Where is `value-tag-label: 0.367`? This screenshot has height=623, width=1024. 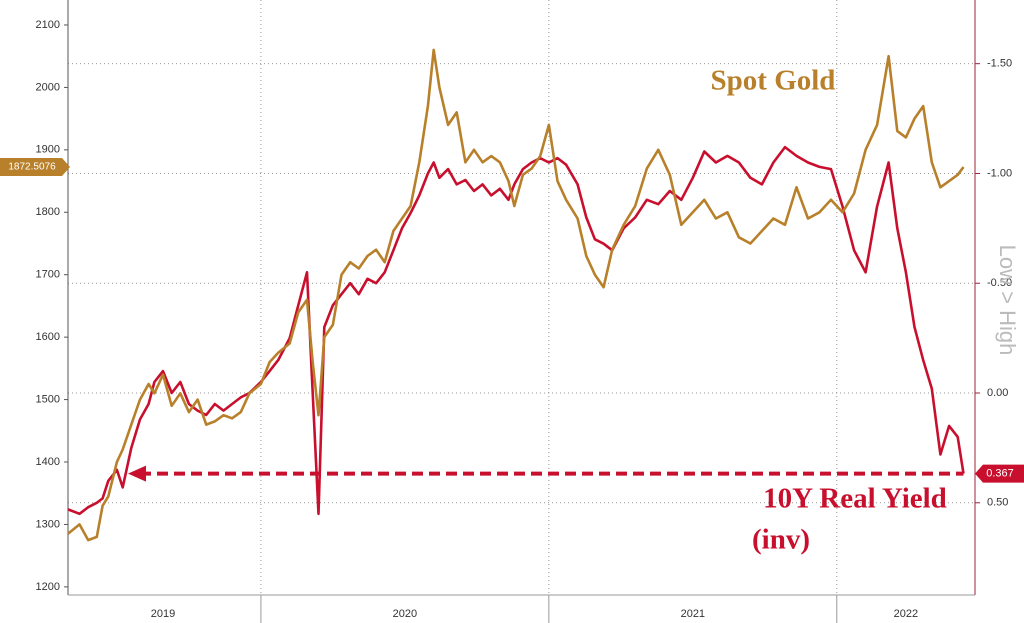 value-tag-label: 0.367 is located at coordinates (1000, 473).